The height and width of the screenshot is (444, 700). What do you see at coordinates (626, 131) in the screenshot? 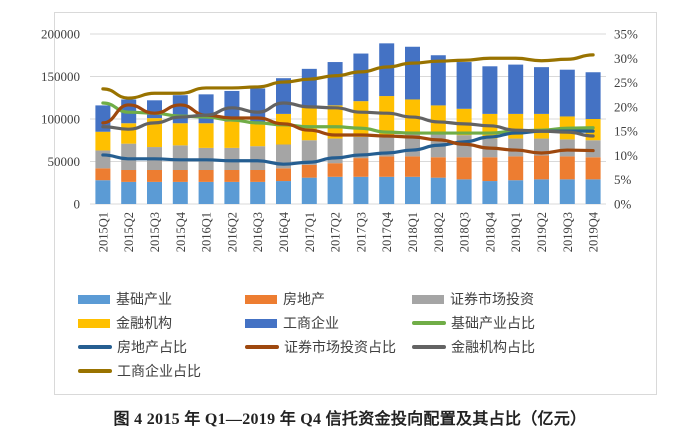
I see `y-right-tick-label: 15%` at bounding box center [626, 131].